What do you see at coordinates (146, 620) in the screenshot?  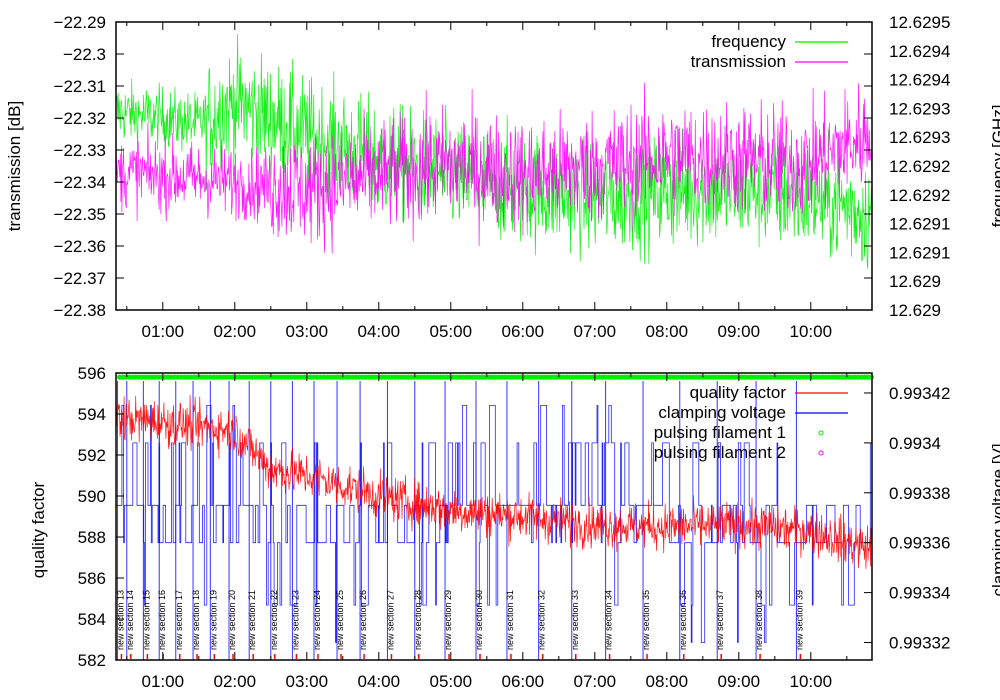 I see `section-label: new section 15` at bounding box center [146, 620].